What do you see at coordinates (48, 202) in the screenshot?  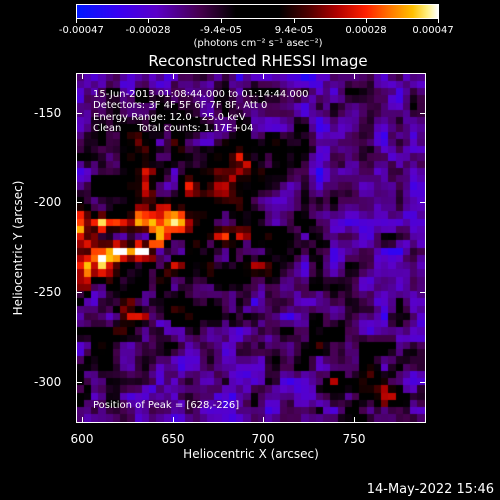 I see `y-tick-label: -200` at bounding box center [48, 202].